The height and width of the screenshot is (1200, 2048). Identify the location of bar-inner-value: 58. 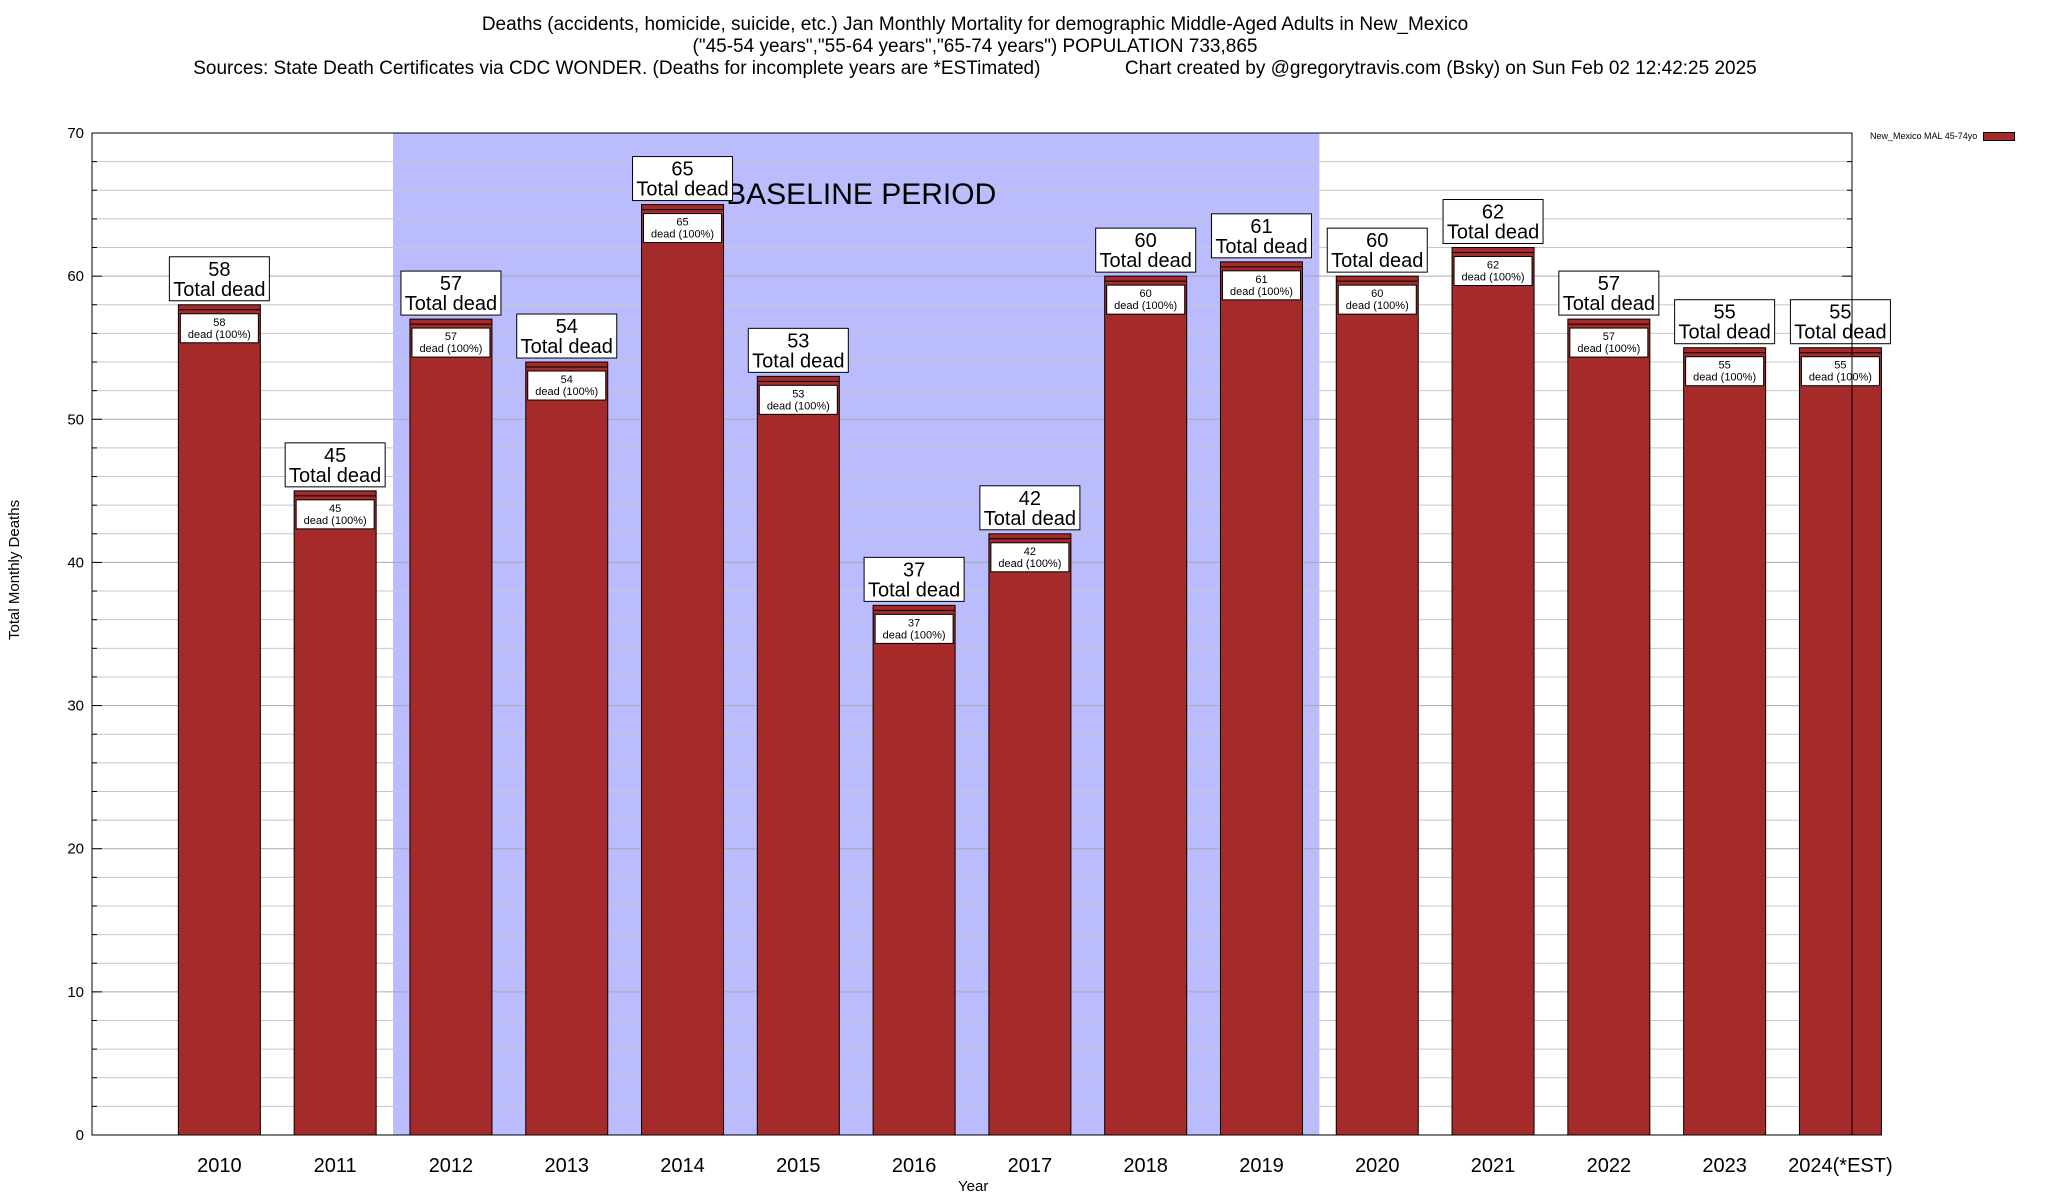
(219, 323).